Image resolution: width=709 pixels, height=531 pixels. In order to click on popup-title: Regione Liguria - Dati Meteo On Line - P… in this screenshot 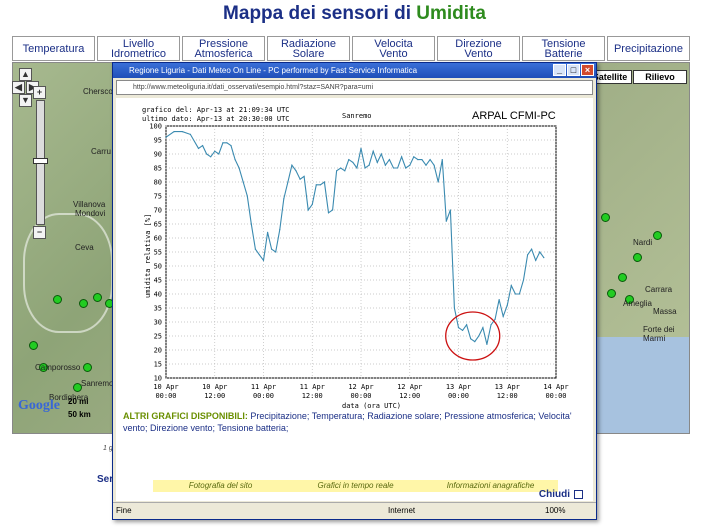, I will do `click(273, 70)`.